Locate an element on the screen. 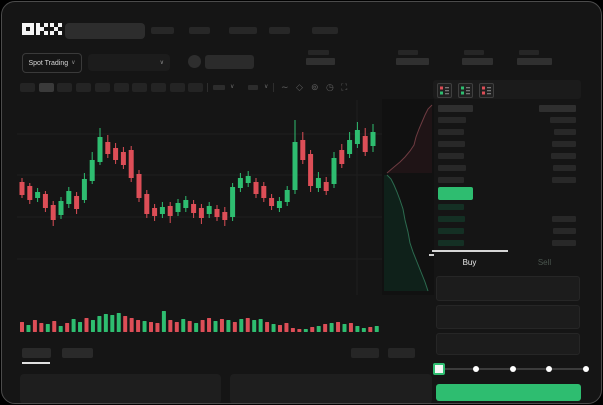 This screenshot has height=405, width=603. orderbook is located at coordinates (507, 175).